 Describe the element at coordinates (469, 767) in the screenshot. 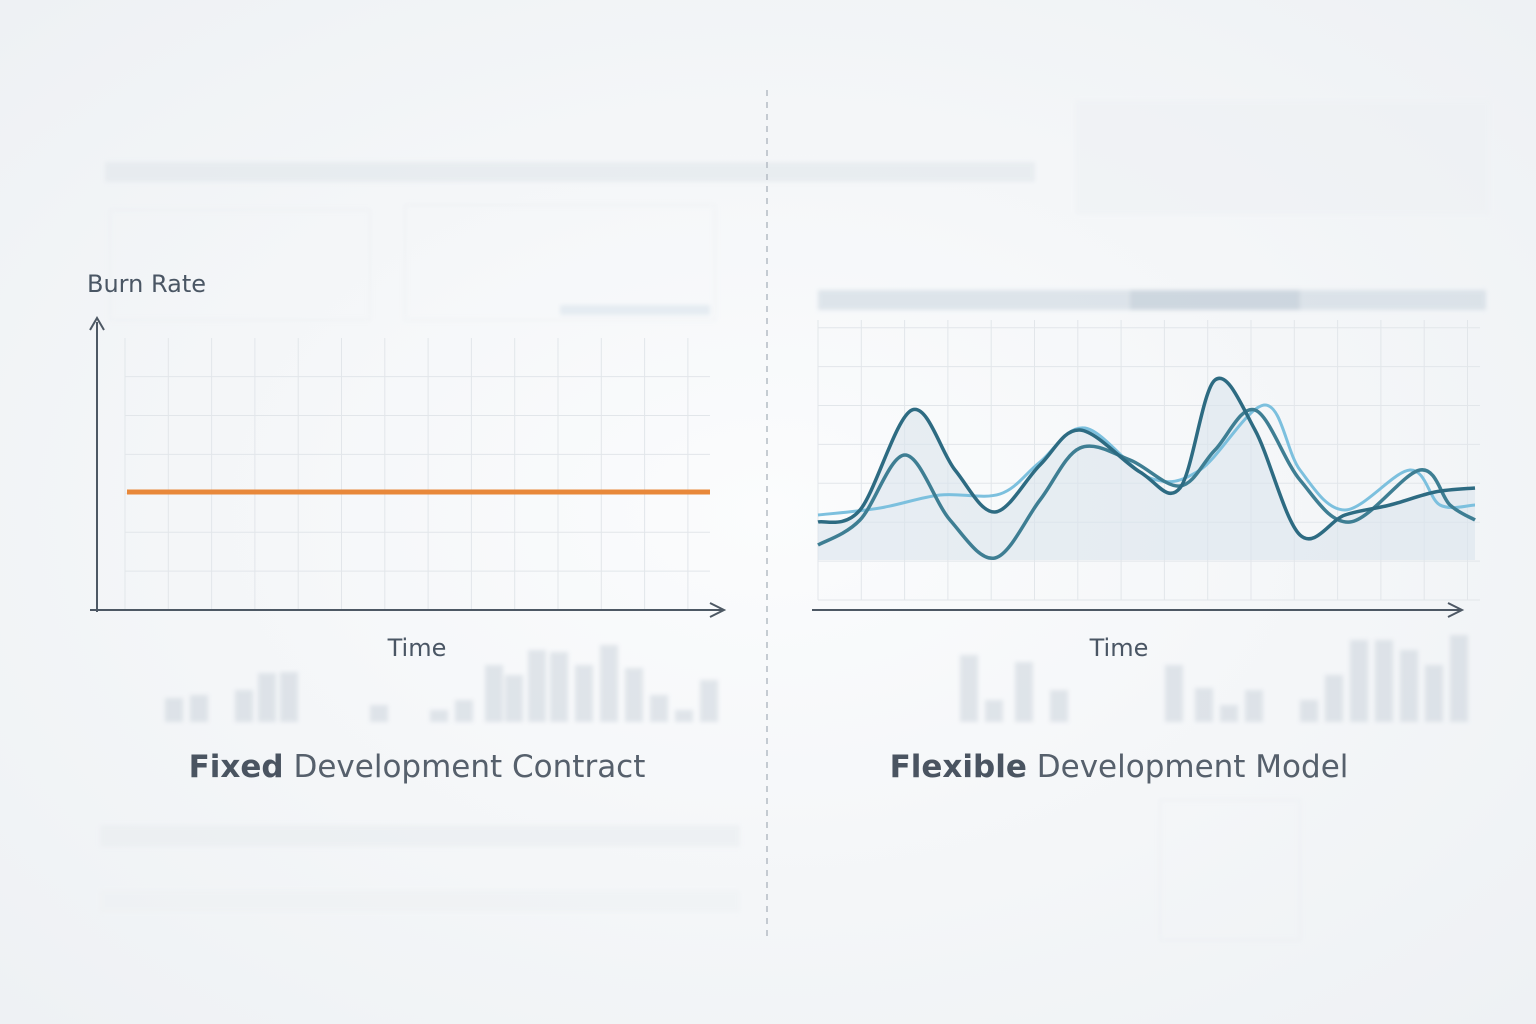

I see `caption-rest: Development Contract` at that location.